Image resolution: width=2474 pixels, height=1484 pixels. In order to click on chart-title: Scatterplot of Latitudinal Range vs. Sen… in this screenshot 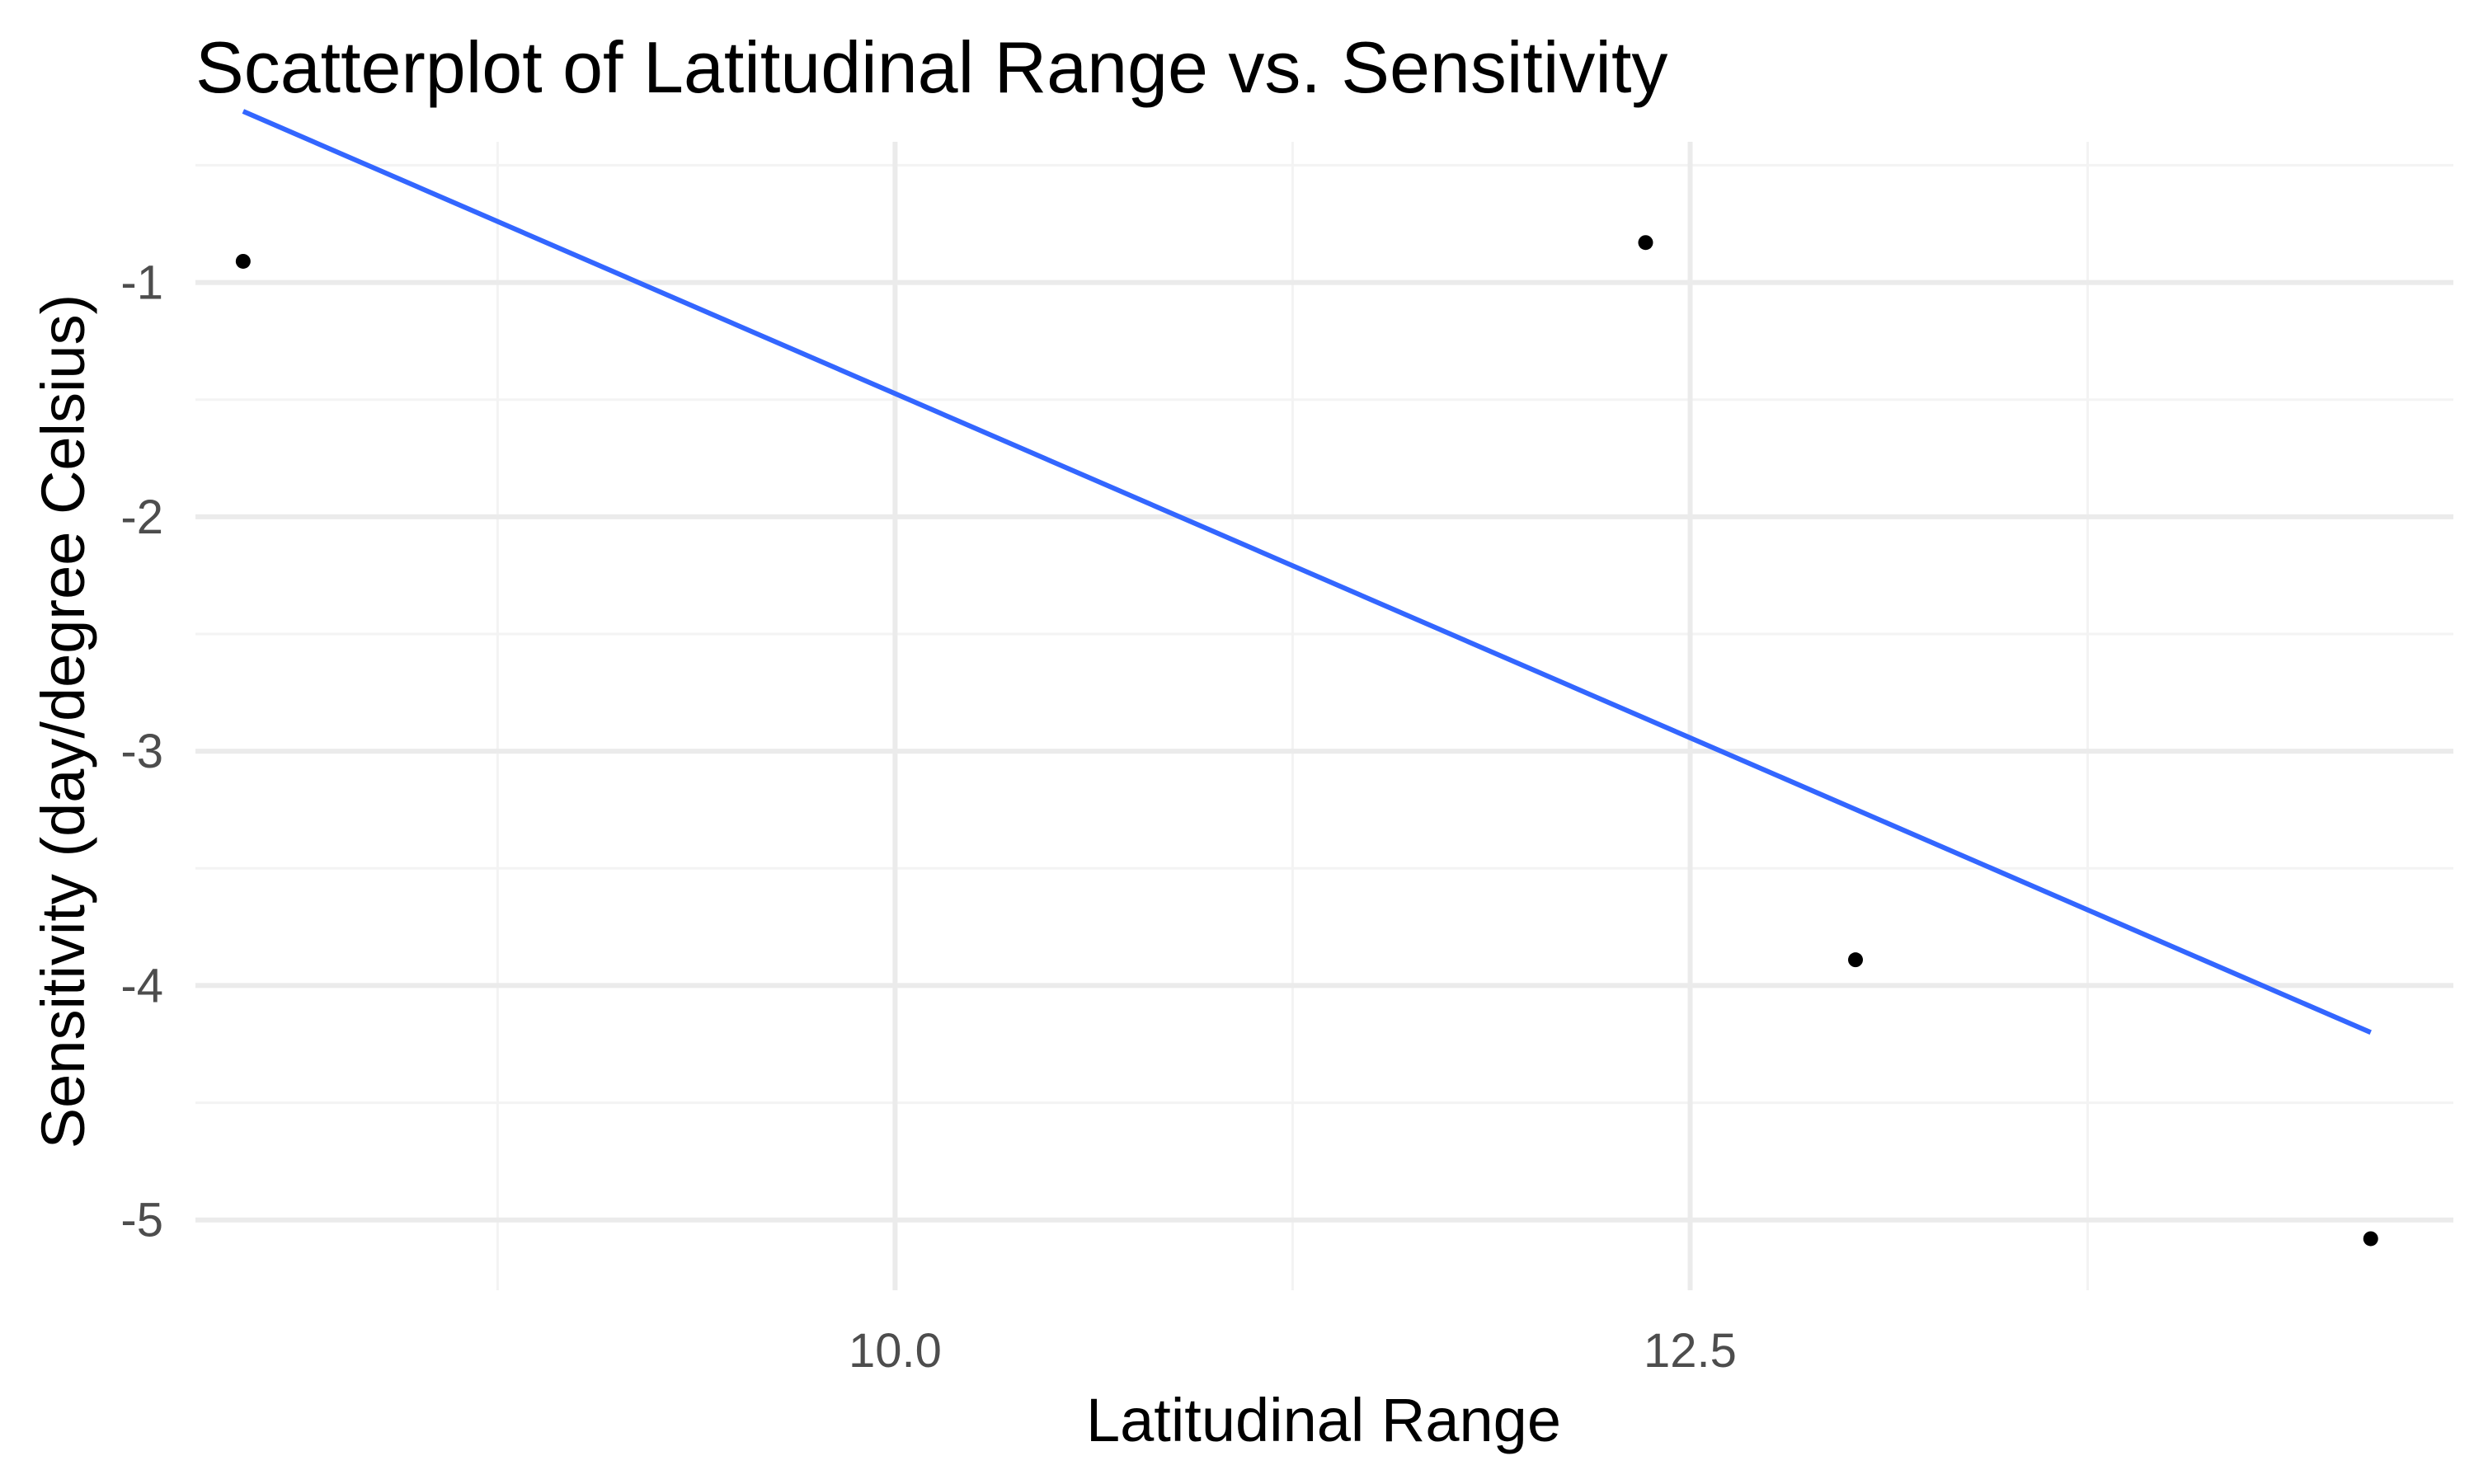, I will do `click(931, 67)`.